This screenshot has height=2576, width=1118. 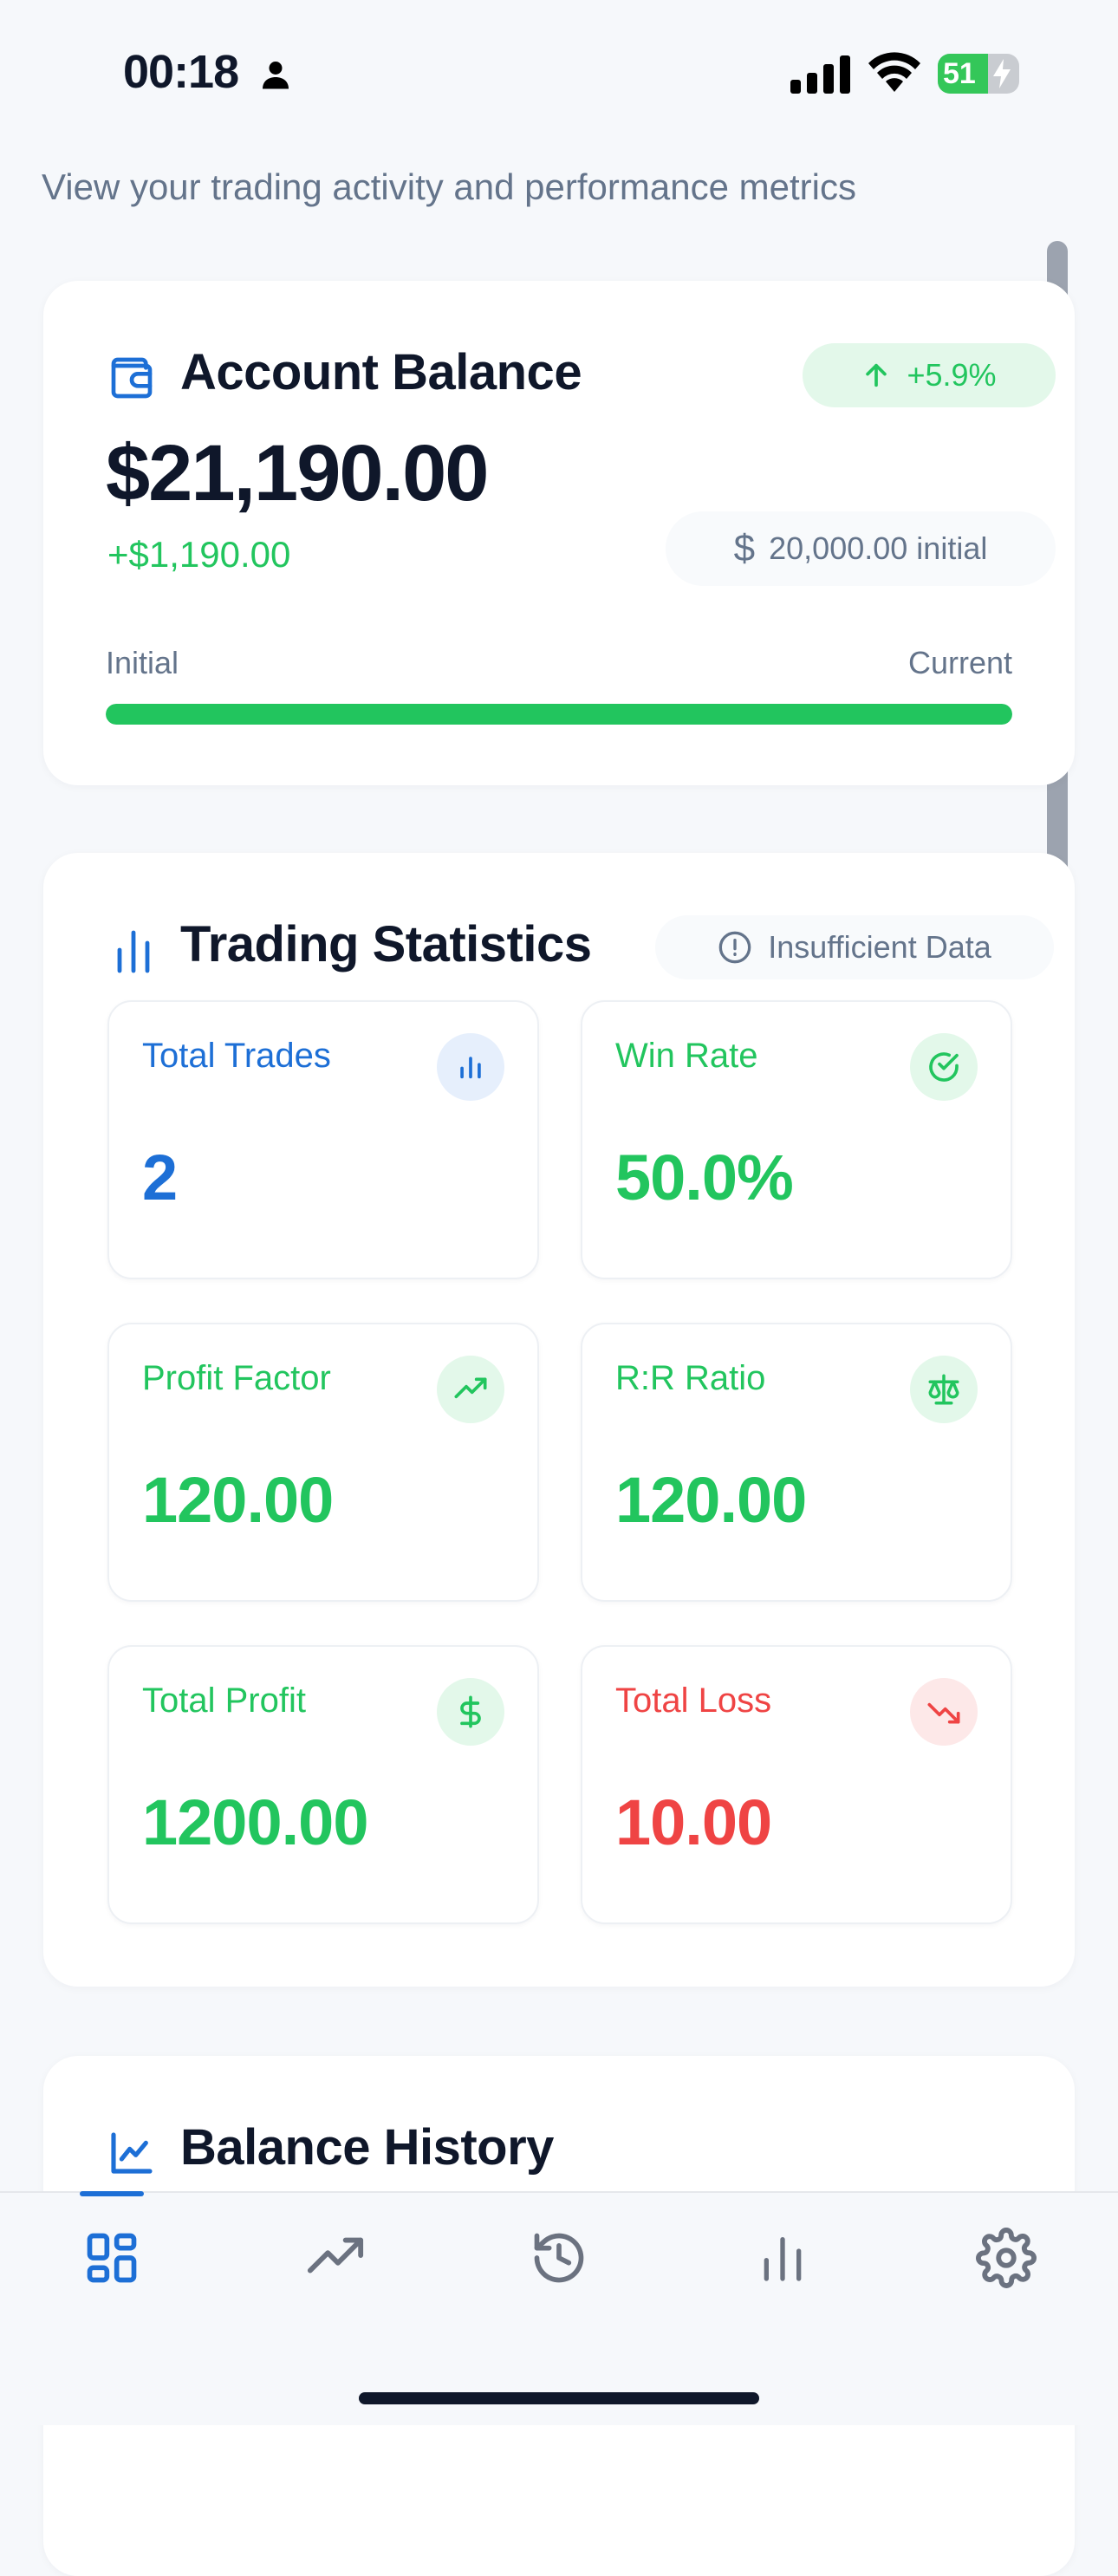 What do you see at coordinates (690, 1378) in the screenshot?
I see `stat-label: R:R Ratio` at bounding box center [690, 1378].